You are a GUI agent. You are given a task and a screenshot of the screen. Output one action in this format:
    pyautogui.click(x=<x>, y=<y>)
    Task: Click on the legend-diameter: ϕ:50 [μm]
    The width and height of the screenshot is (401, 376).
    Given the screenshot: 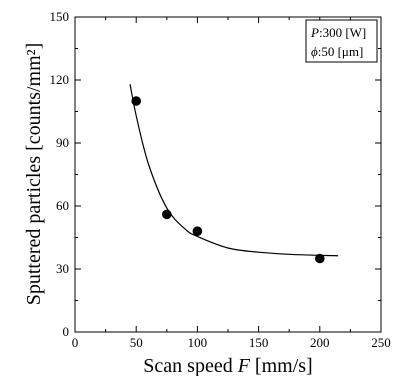 What is the action you would take?
    pyautogui.click(x=337, y=51)
    